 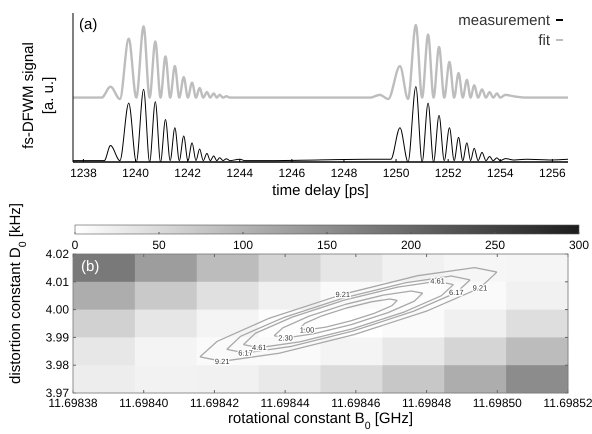 I want to click on x-tick-label: 1246, so click(x=292, y=173).